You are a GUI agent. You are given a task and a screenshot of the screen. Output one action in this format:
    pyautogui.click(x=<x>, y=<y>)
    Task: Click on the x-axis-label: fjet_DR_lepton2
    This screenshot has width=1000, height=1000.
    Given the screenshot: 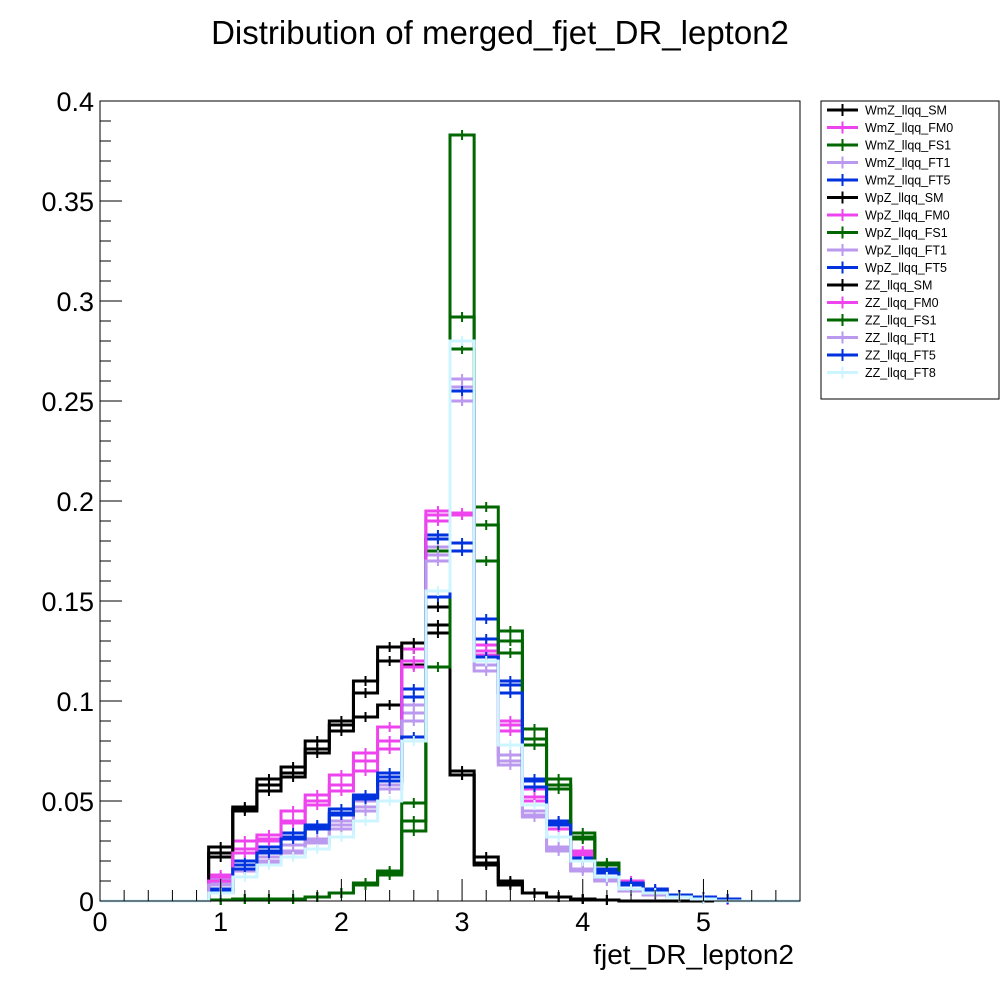 What is the action you would take?
    pyautogui.click(x=693, y=954)
    